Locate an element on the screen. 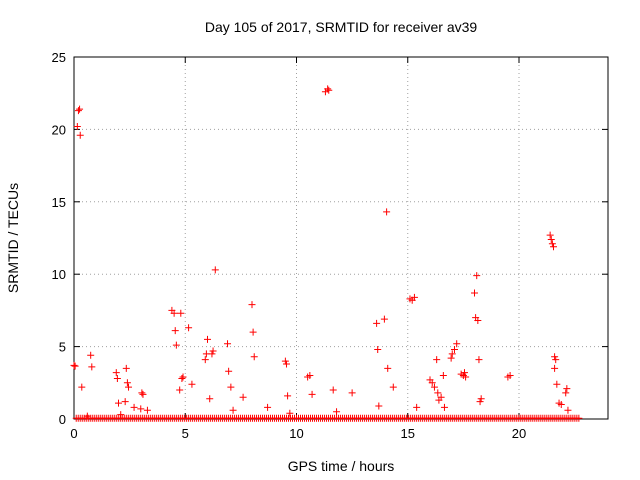 Image resolution: width=640 pixels, height=480 pixels. y-tick-label: 5 is located at coordinates (62, 347).